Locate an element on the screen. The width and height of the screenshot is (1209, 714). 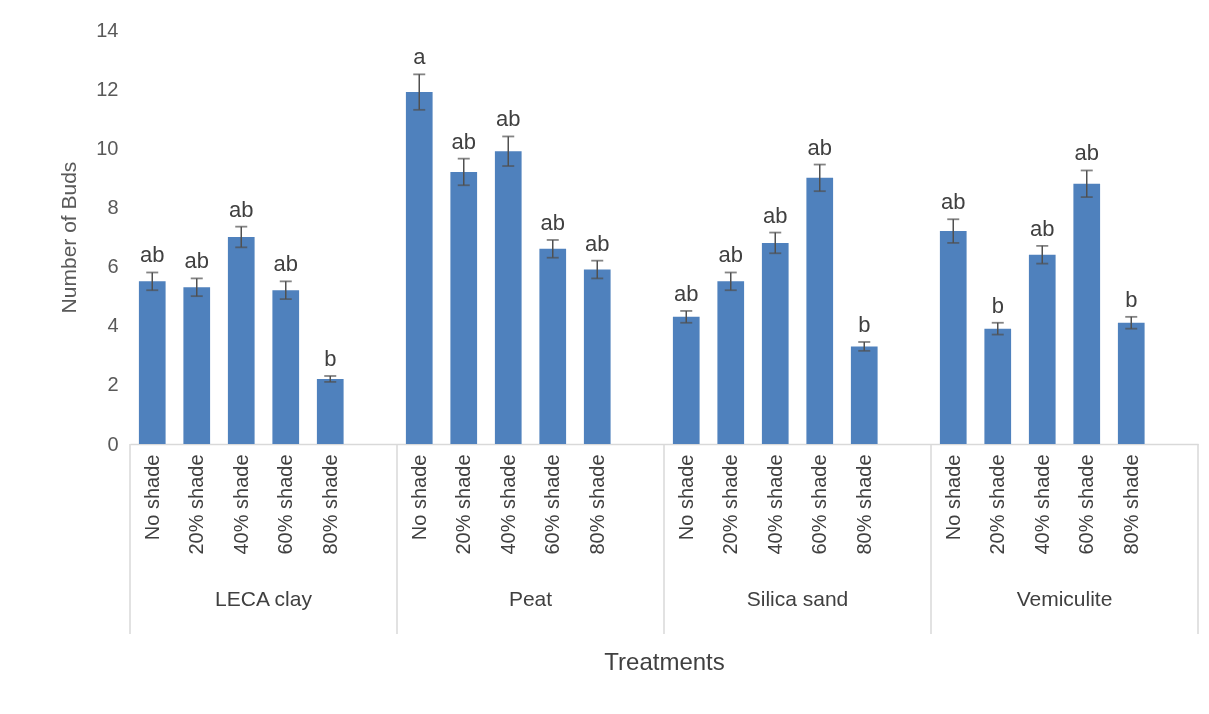
y-tick-label: 6 is located at coordinates (113, 266).